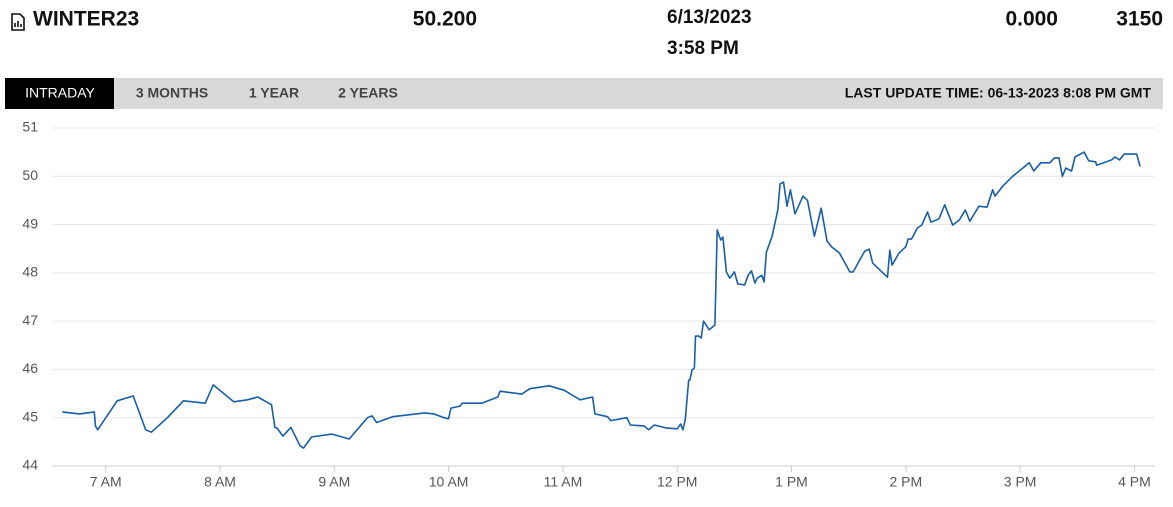 Image resolution: width=1173 pixels, height=507 pixels. Describe the element at coordinates (905, 482) in the screenshot. I see `x-tick-label: 2 PM` at that location.